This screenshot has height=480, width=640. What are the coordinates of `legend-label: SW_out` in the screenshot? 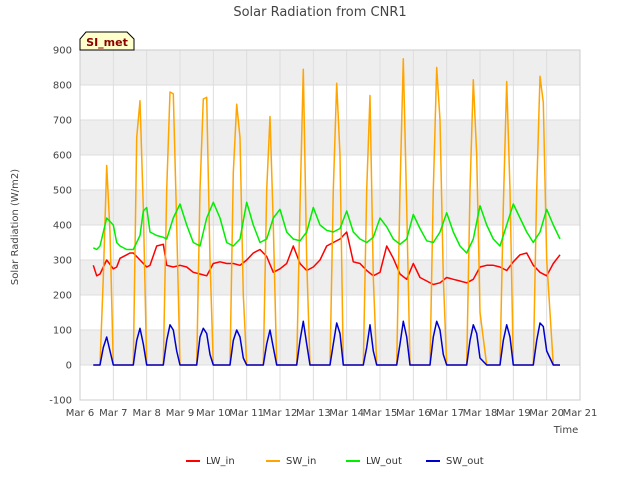 It's located at (465, 461).